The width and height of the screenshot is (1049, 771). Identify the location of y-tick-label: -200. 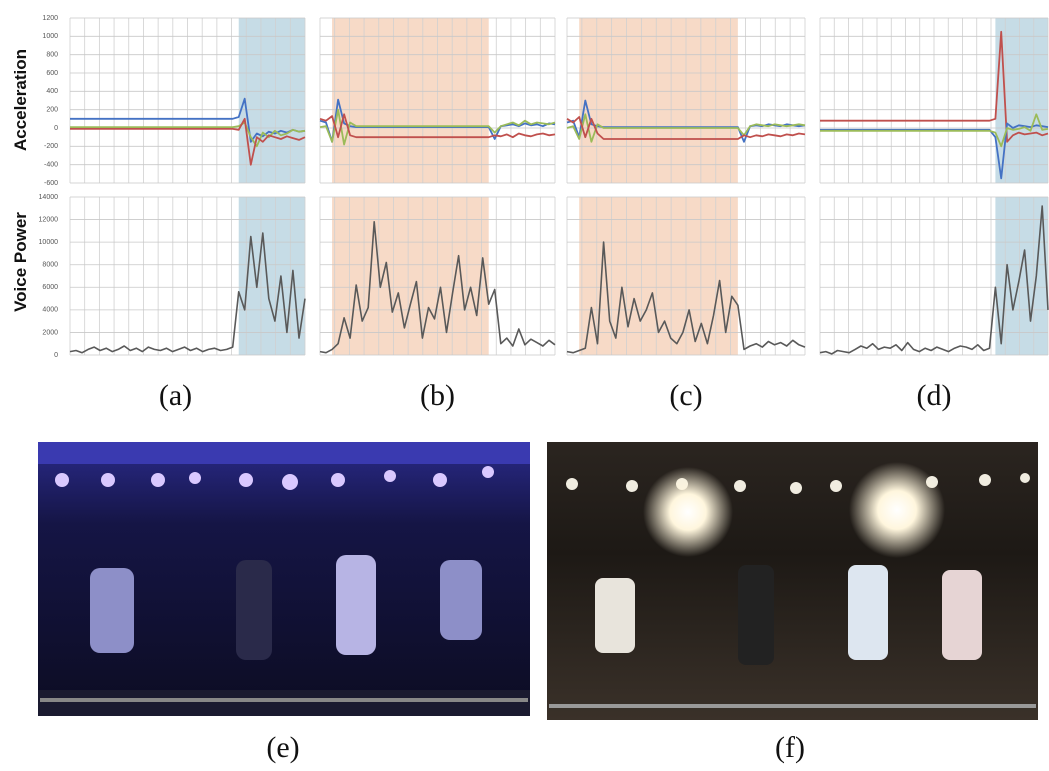
(51, 146).